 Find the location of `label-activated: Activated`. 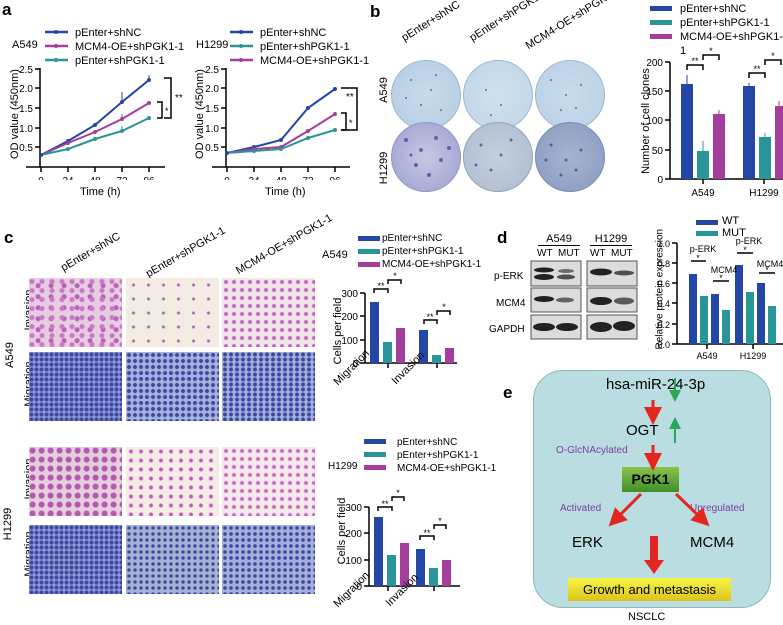

label-activated: Activated is located at coordinates (581, 508).